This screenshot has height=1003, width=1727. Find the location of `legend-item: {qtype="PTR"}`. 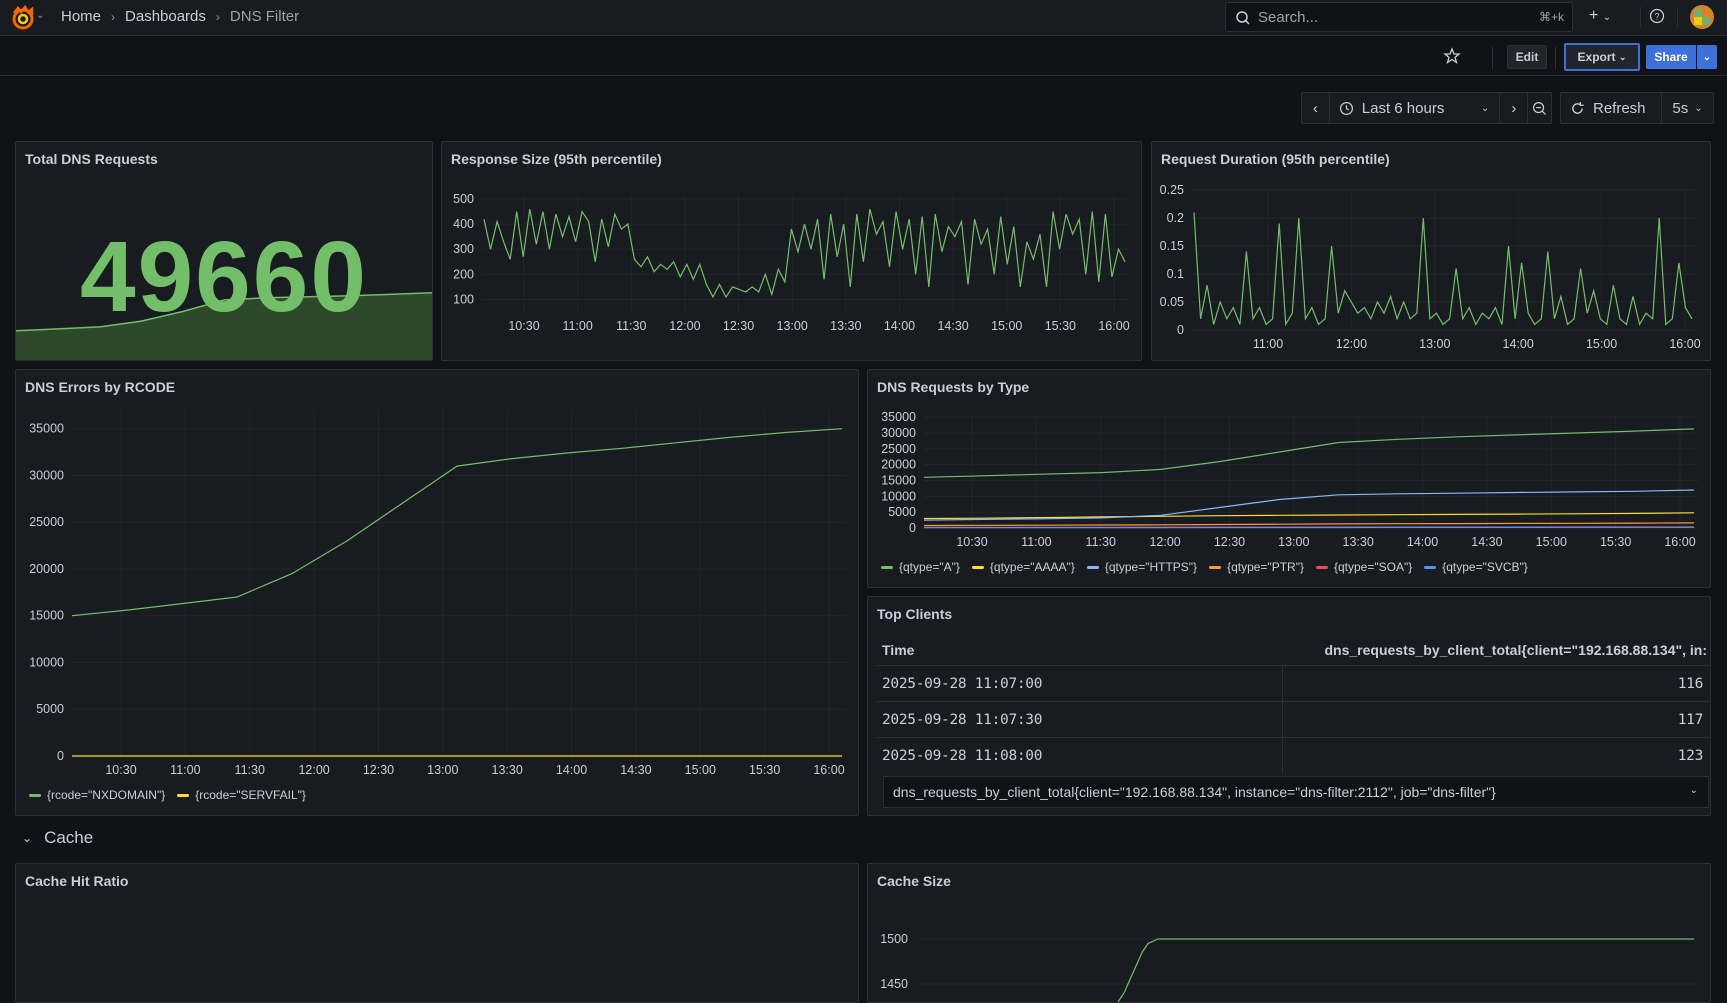

legend-item: {qtype="PTR"} is located at coordinates (1256, 567).